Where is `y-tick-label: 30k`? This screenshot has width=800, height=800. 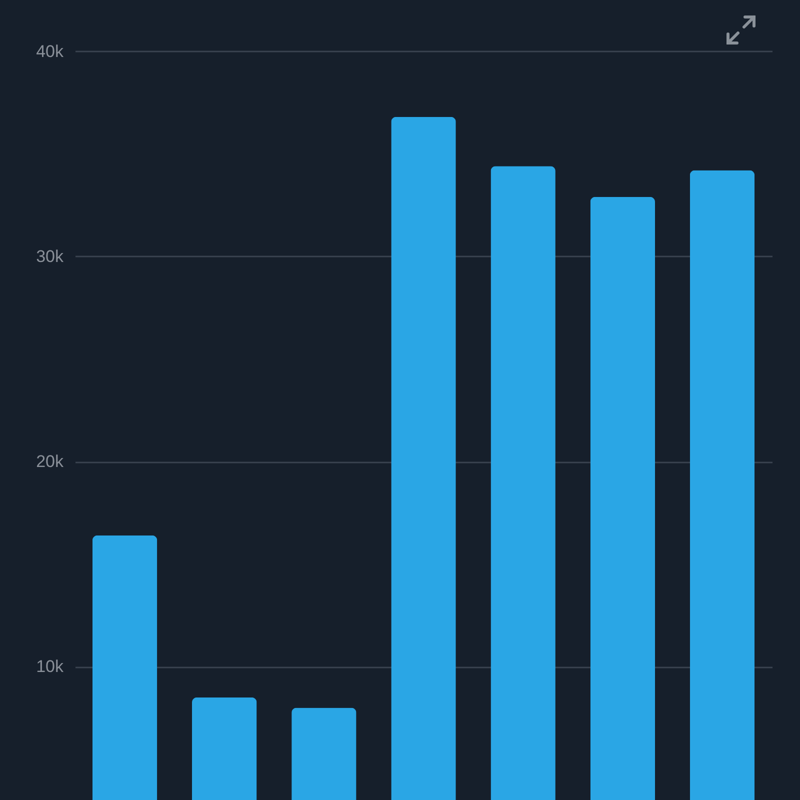
y-tick-label: 30k is located at coordinates (50, 256).